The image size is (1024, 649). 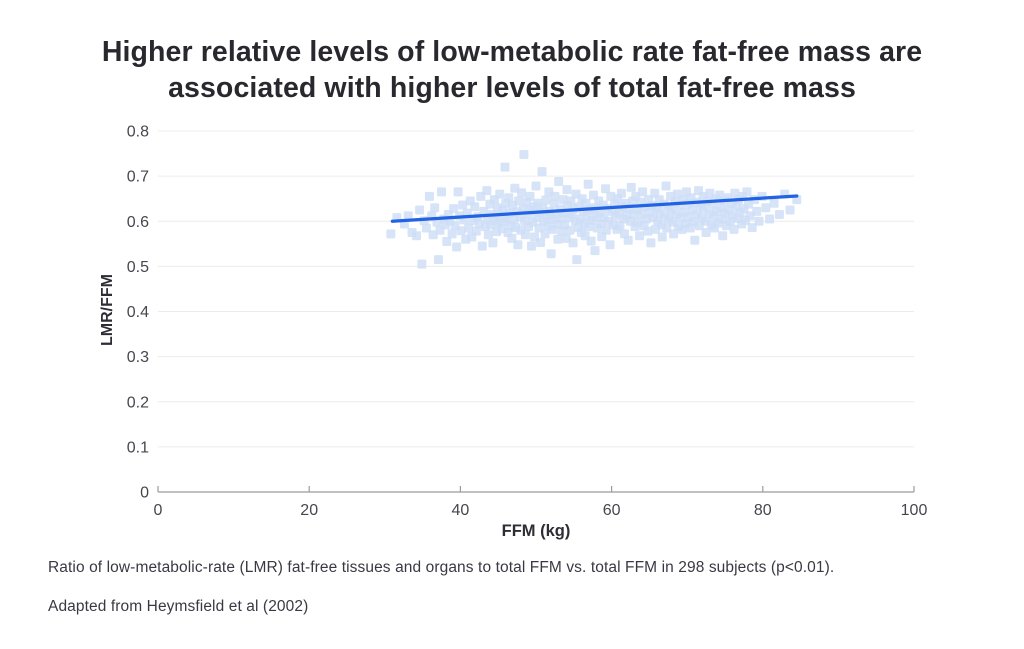 What do you see at coordinates (158, 510) in the screenshot?
I see `x-tick-label: 0` at bounding box center [158, 510].